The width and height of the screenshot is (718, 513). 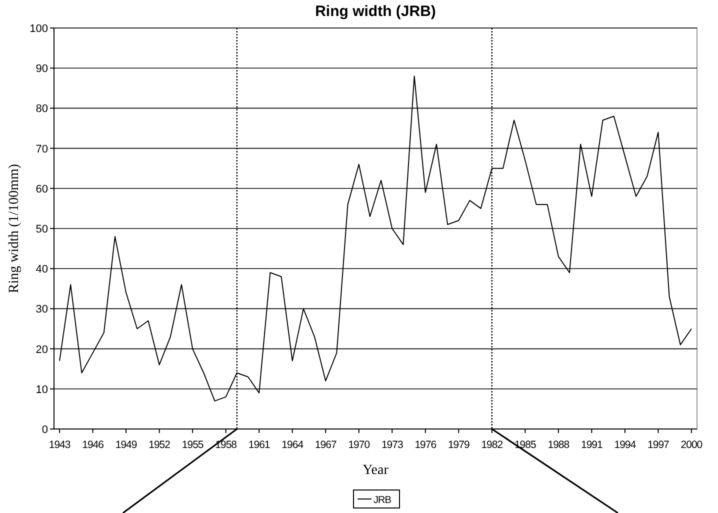 What do you see at coordinates (492, 445) in the screenshot?
I see `x-tick-label: 1982` at bounding box center [492, 445].